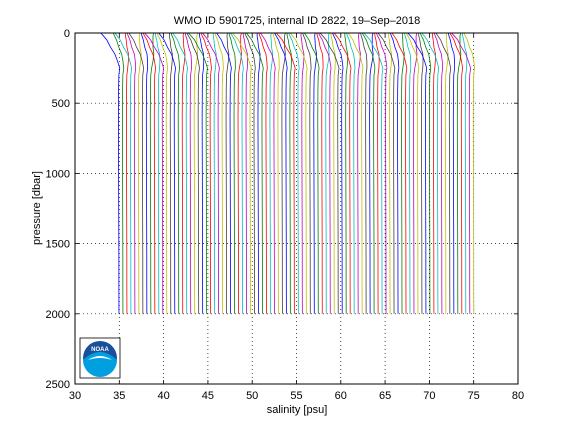  I want to click on x-tick-label: 75, so click(474, 396).